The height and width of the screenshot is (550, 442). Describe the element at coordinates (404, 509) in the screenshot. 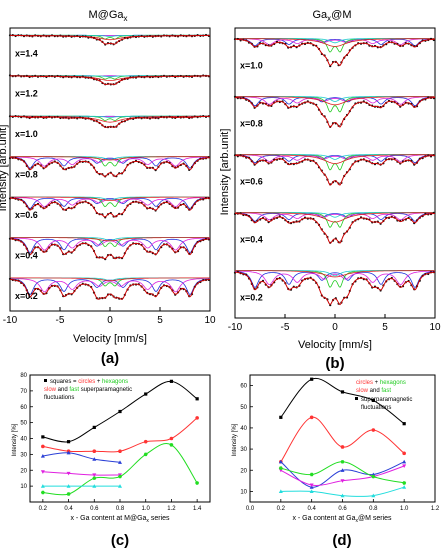

I see `x-tick-label: 1.0` at that location.